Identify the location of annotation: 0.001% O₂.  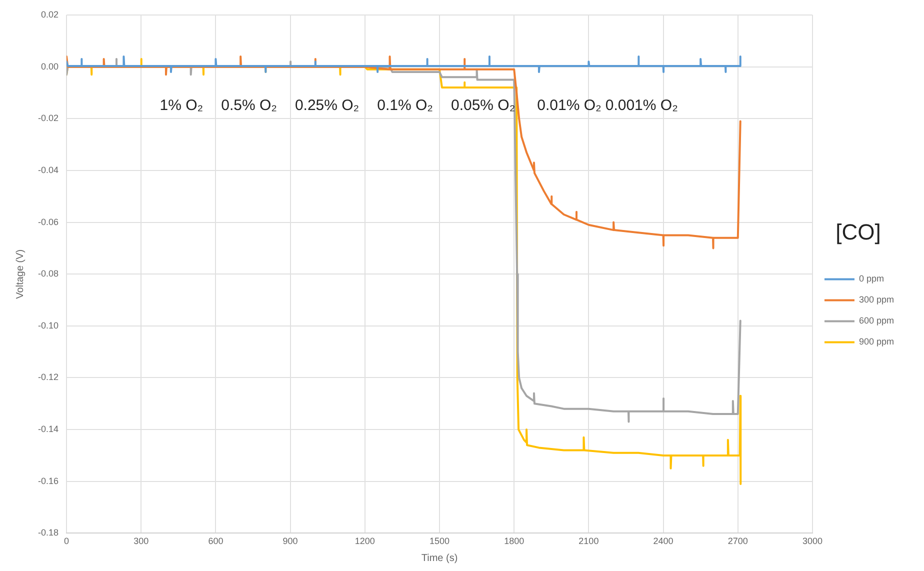
(641, 105).